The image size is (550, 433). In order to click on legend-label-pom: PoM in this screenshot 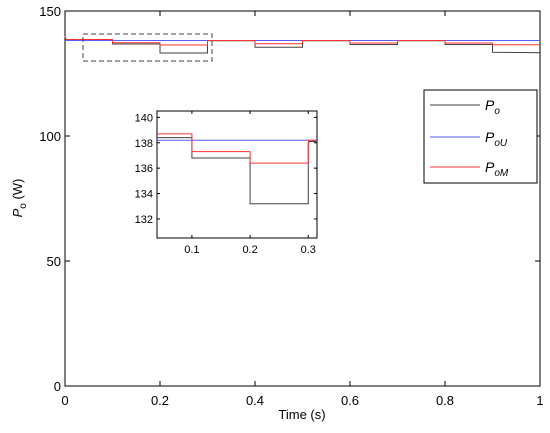, I will do `click(497, 169)`.